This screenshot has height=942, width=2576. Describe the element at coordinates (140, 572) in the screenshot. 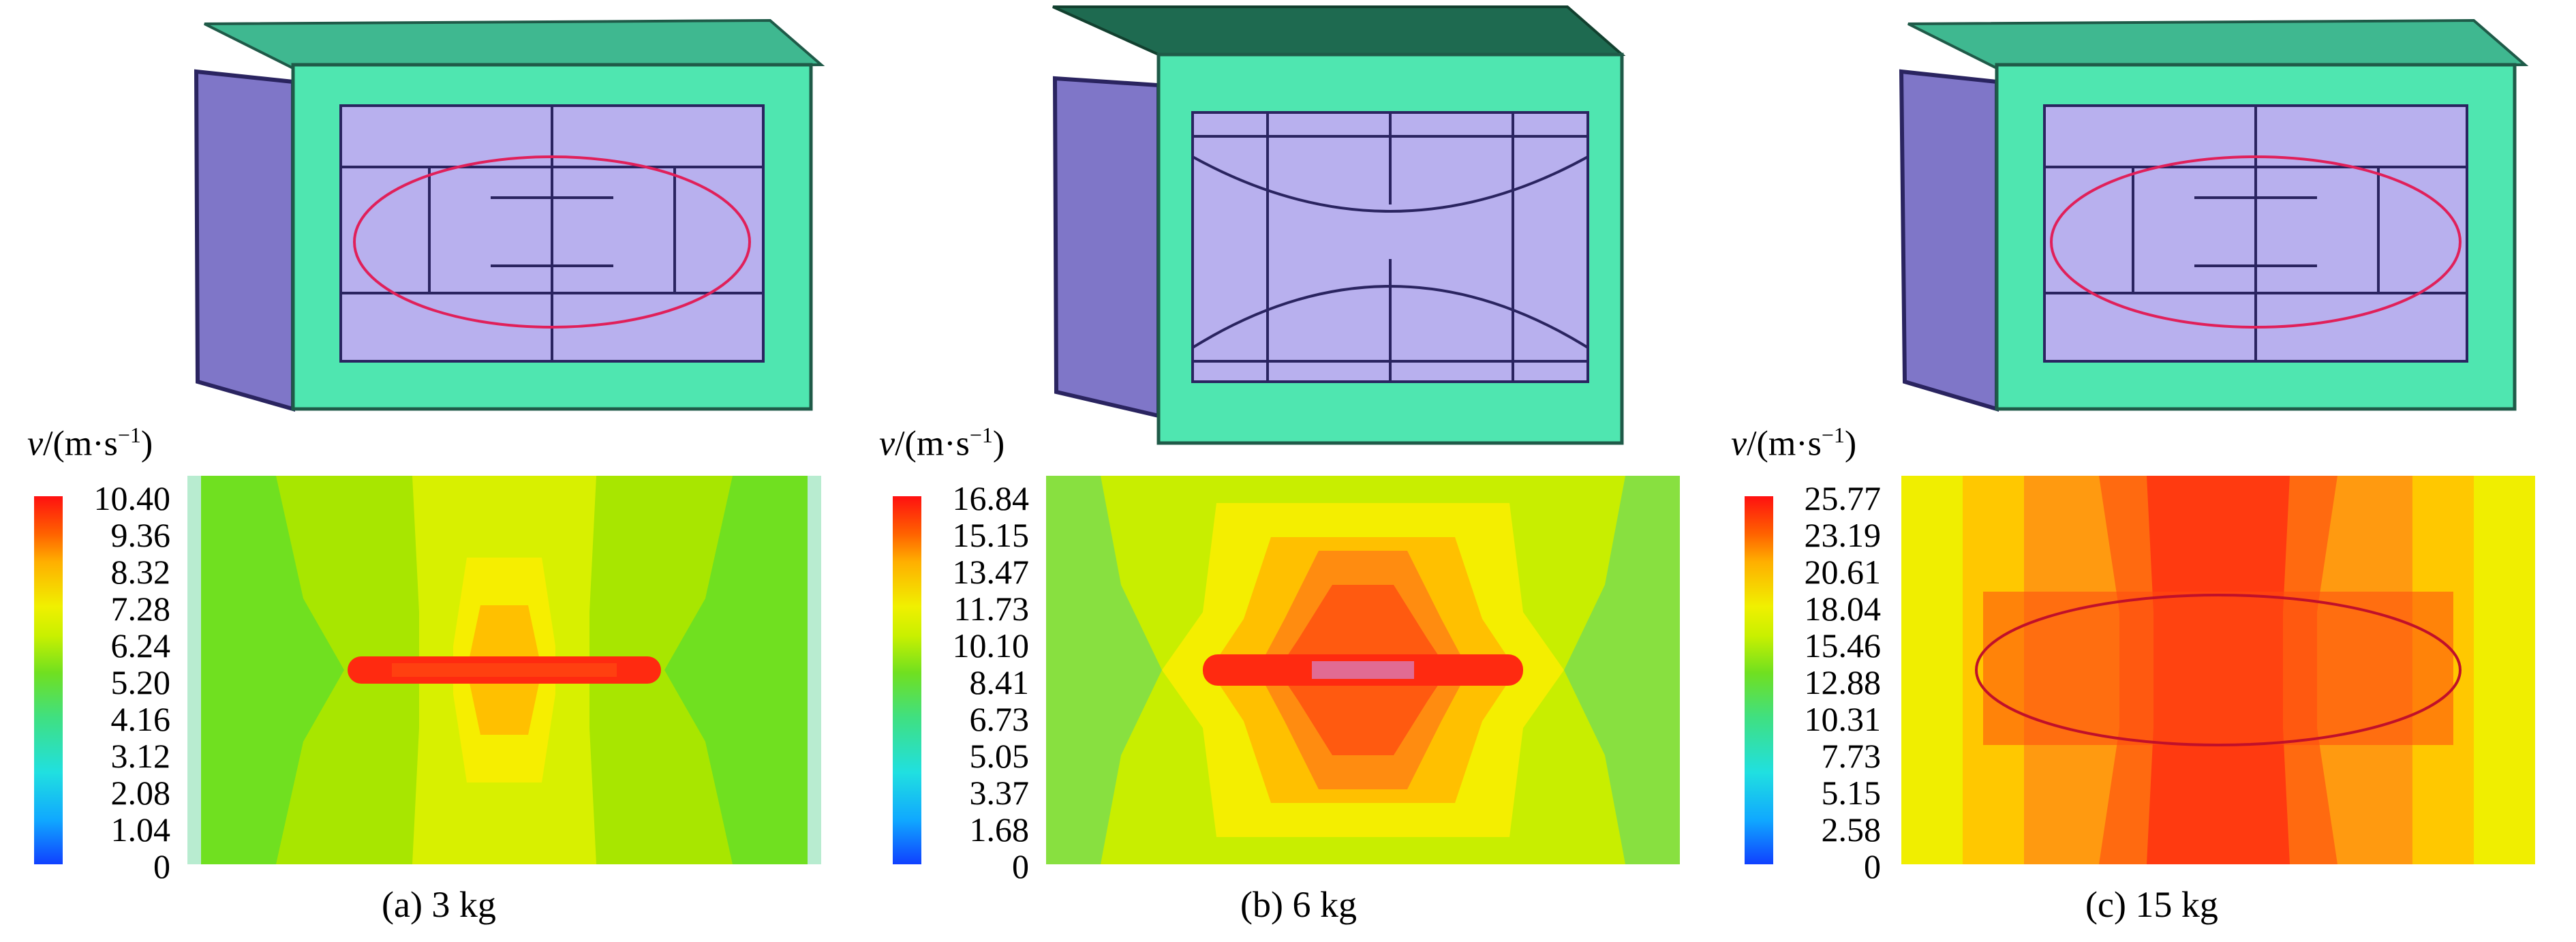

I see `colorbar-tick: 8.32` at that location.